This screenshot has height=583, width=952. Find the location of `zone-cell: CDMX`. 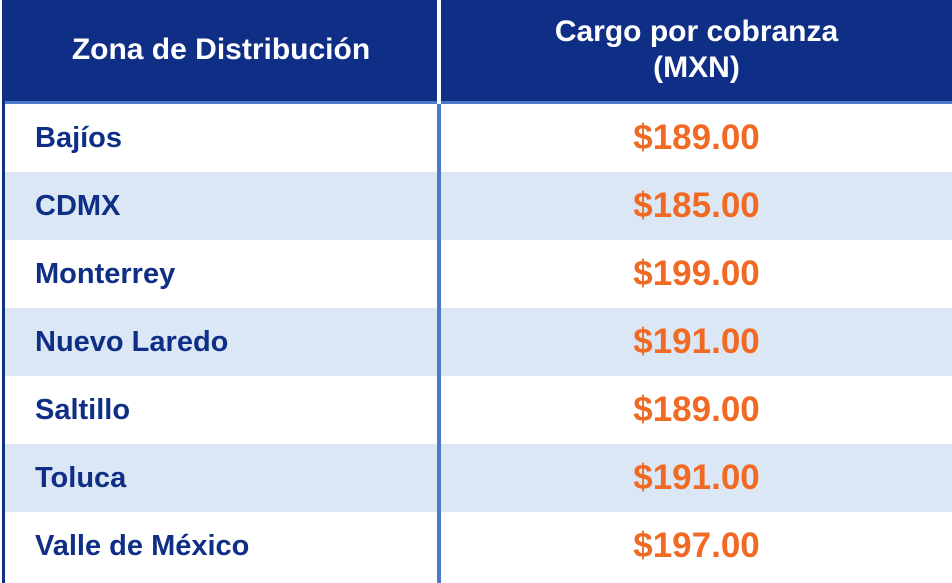

zone-cell: CDMX is located at coordinates (78, 206).